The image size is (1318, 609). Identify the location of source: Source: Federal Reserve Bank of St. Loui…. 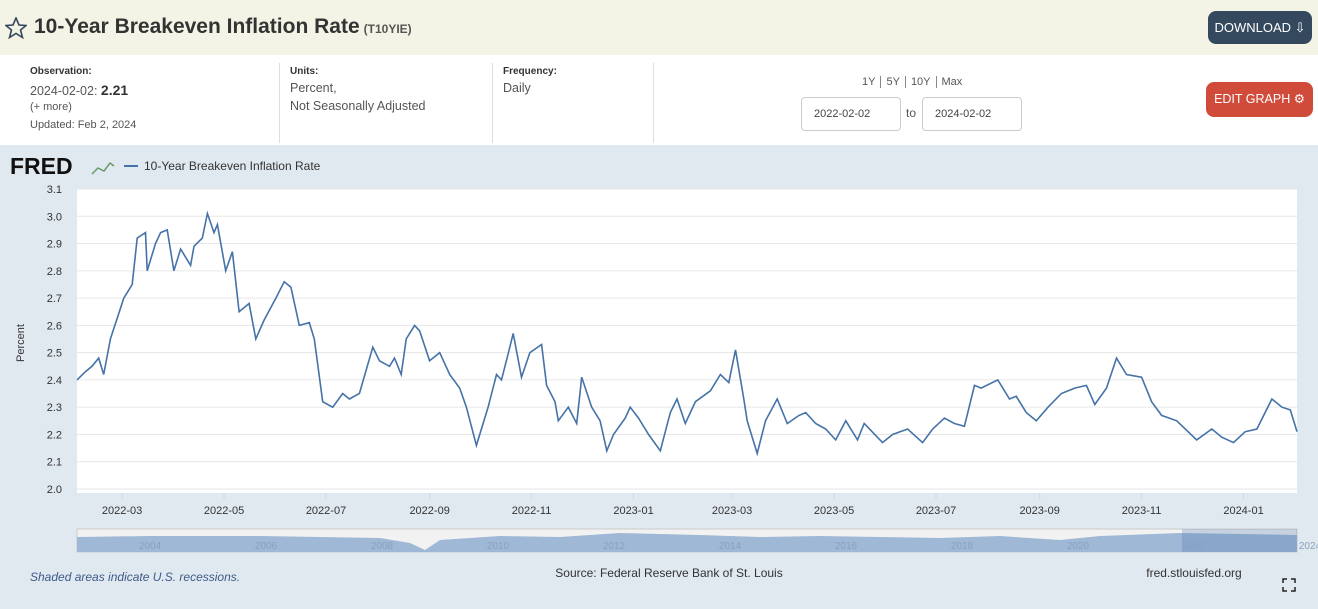
(668, 573).